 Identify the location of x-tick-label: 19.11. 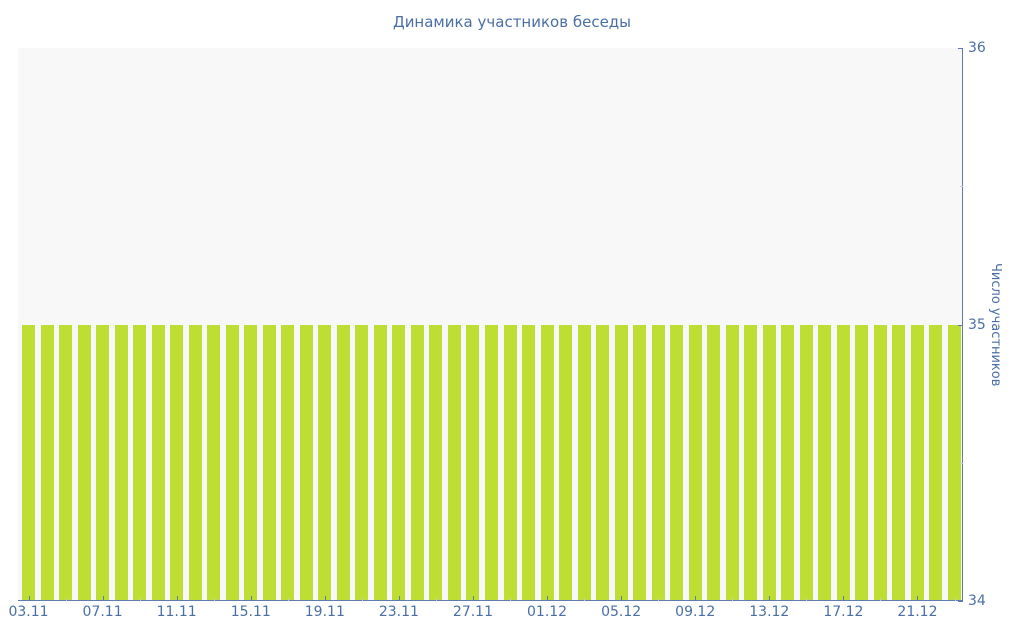
(324, 612).